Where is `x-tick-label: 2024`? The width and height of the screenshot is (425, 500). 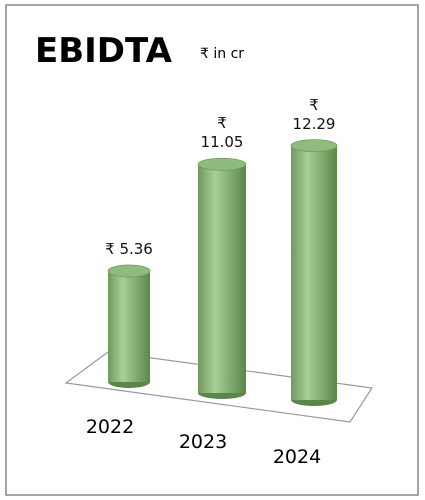 x-tick-label: 2024 is located at coordinates (297, 457).